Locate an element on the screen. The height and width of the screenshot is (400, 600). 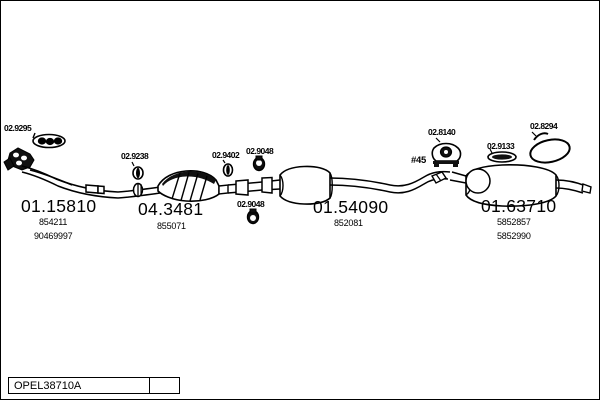
part-code-front-pipe: 01.15810 is located at coordinates (59, 206).